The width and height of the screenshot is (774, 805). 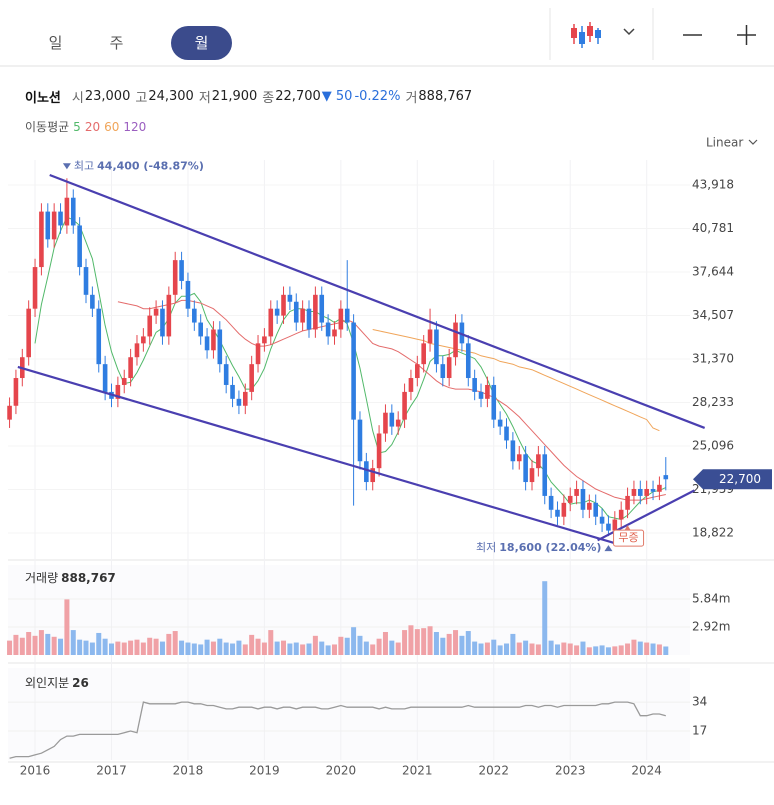 I want to click on ma-period: 5, so click(x=77, y=126).